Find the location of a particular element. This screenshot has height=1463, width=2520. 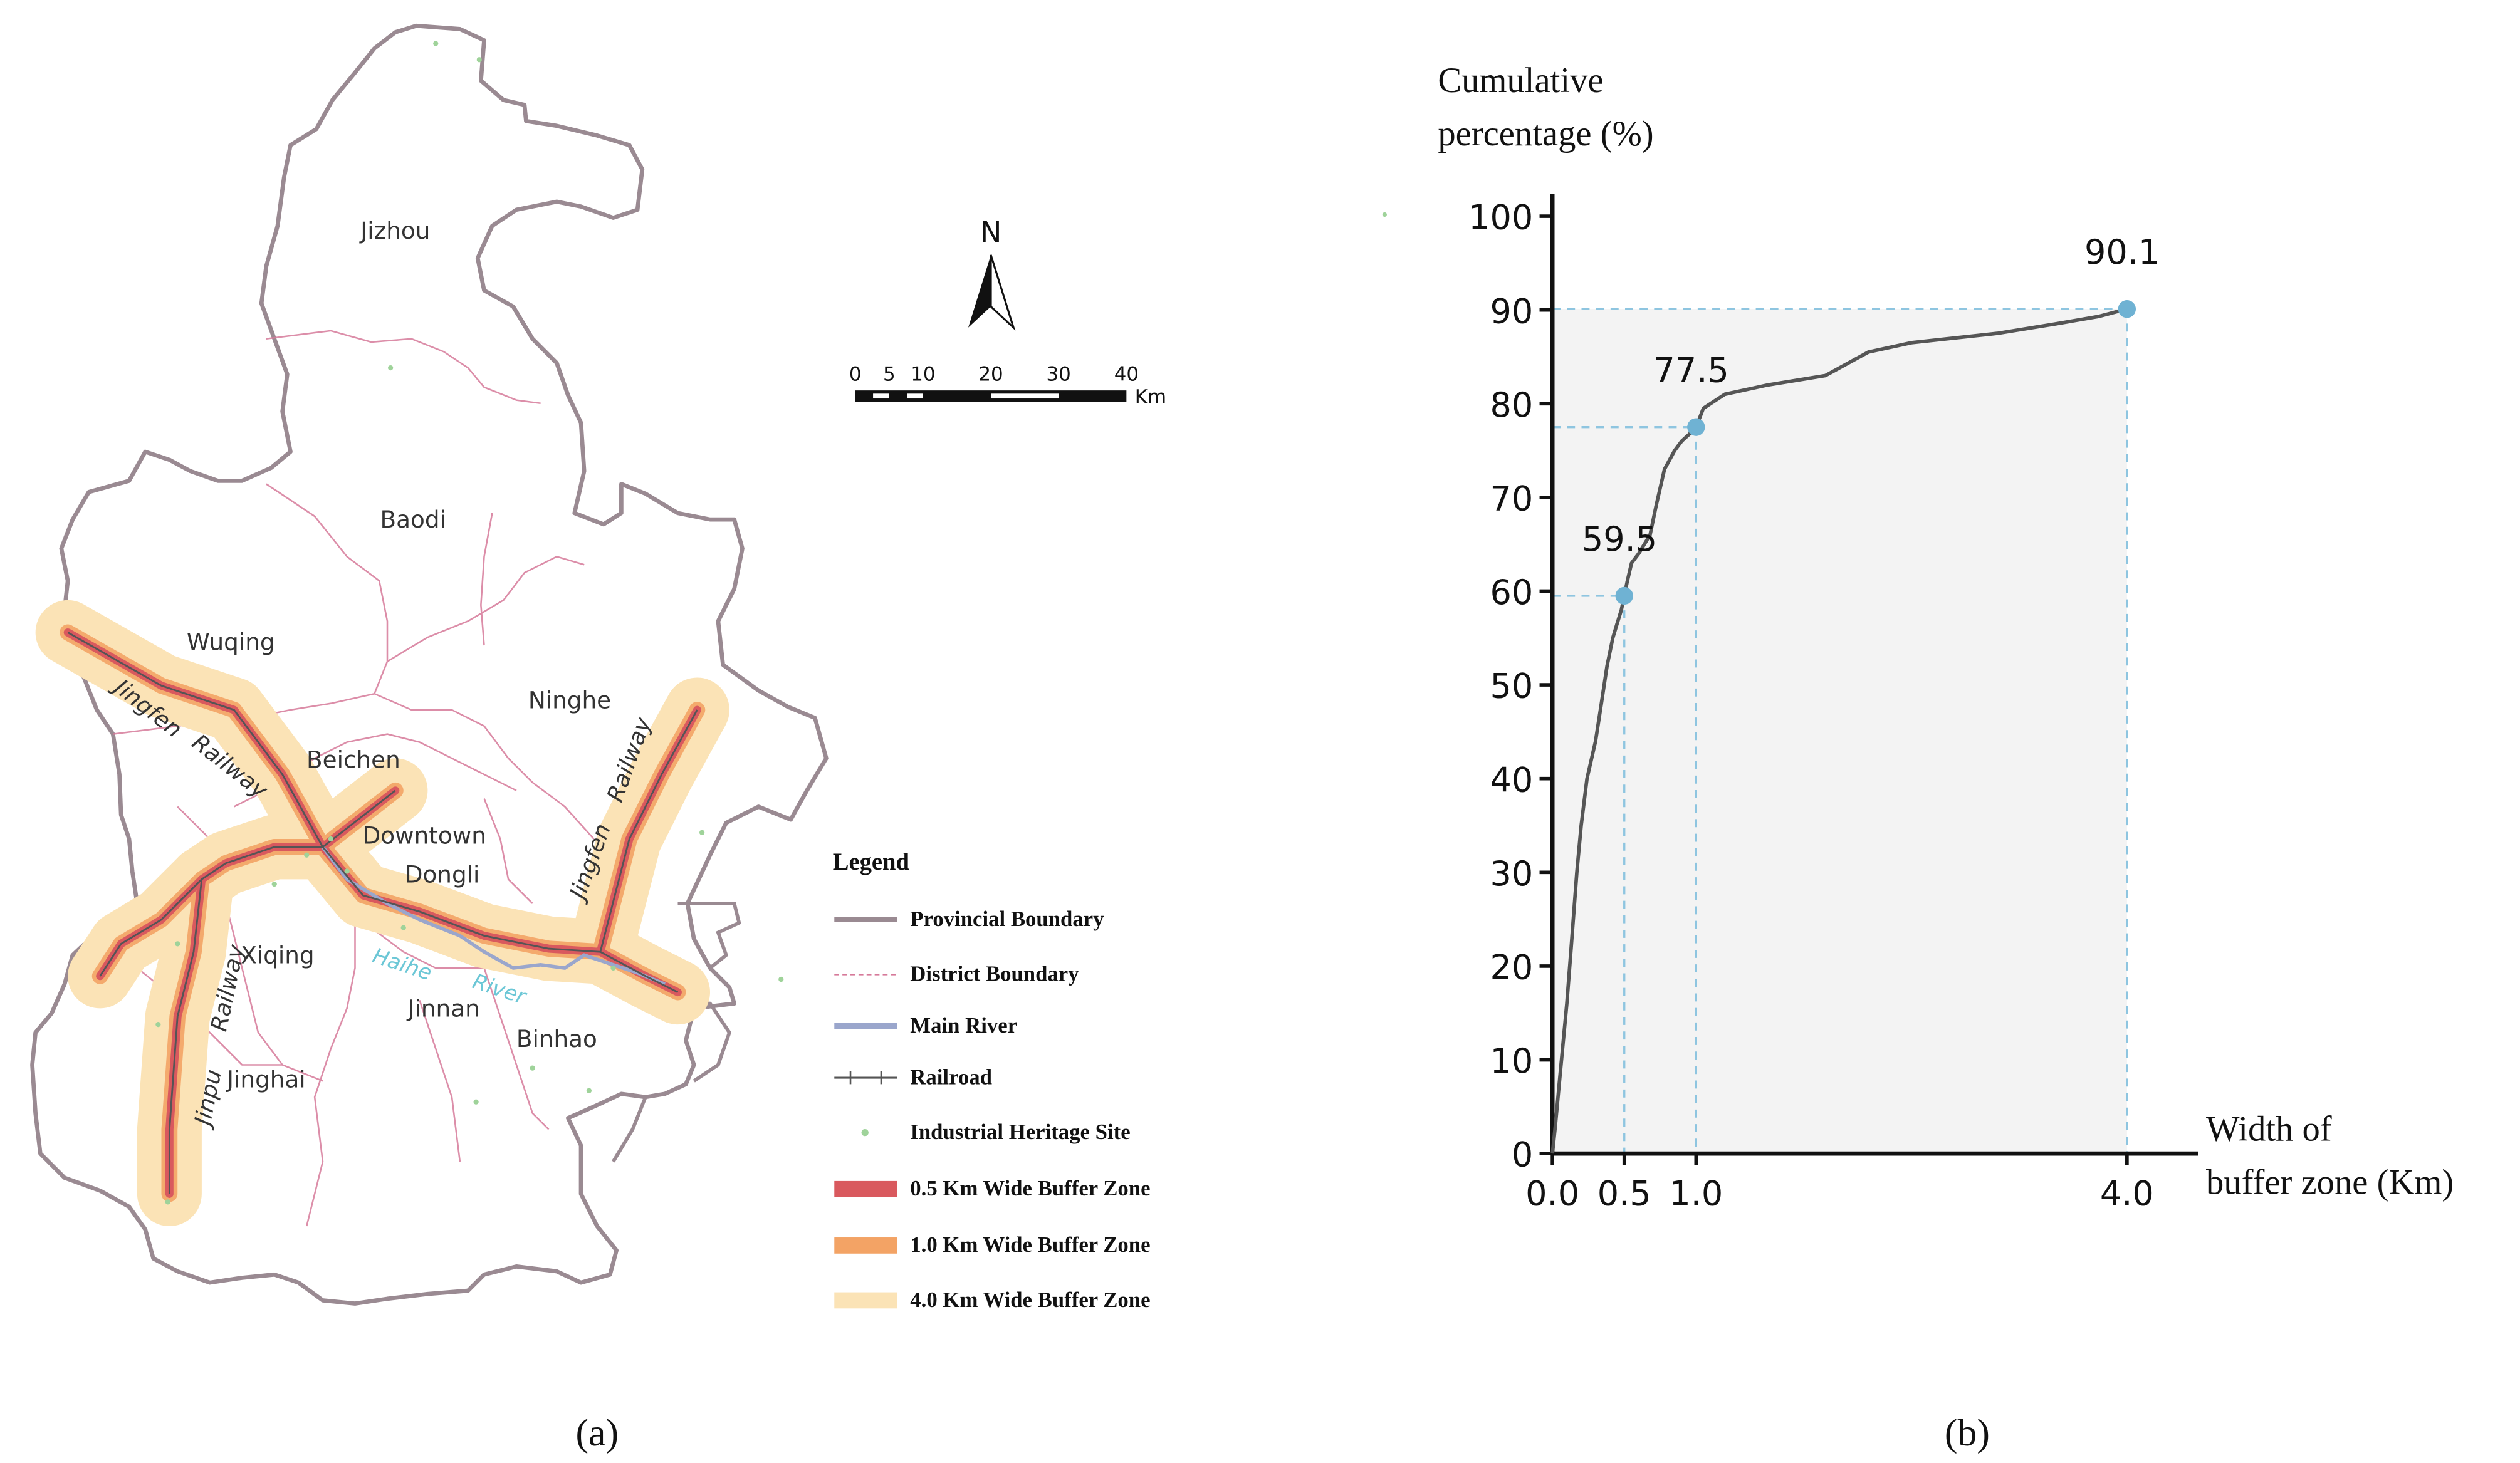

x-tick-label: 0.0 is located at coordinates (1552, 1194).